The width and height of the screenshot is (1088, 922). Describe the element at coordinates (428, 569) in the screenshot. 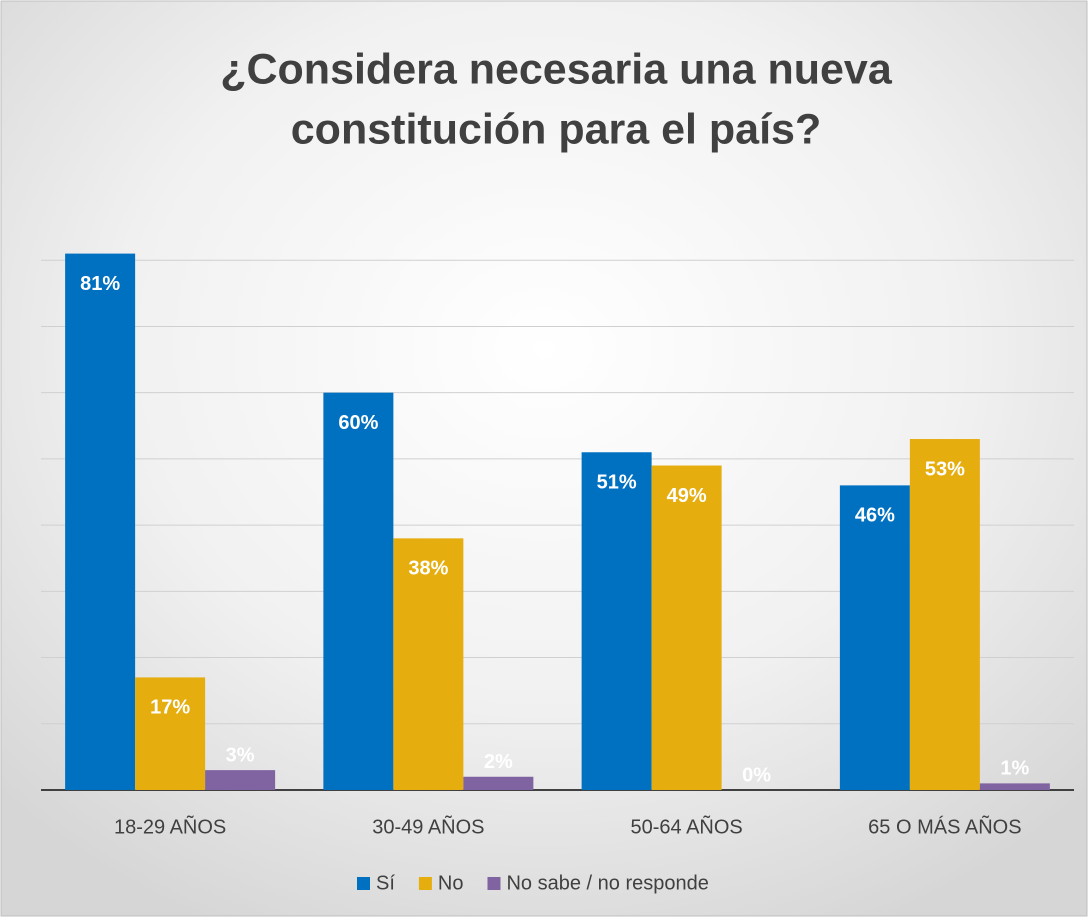

I see `data-label: 38%` at that location.